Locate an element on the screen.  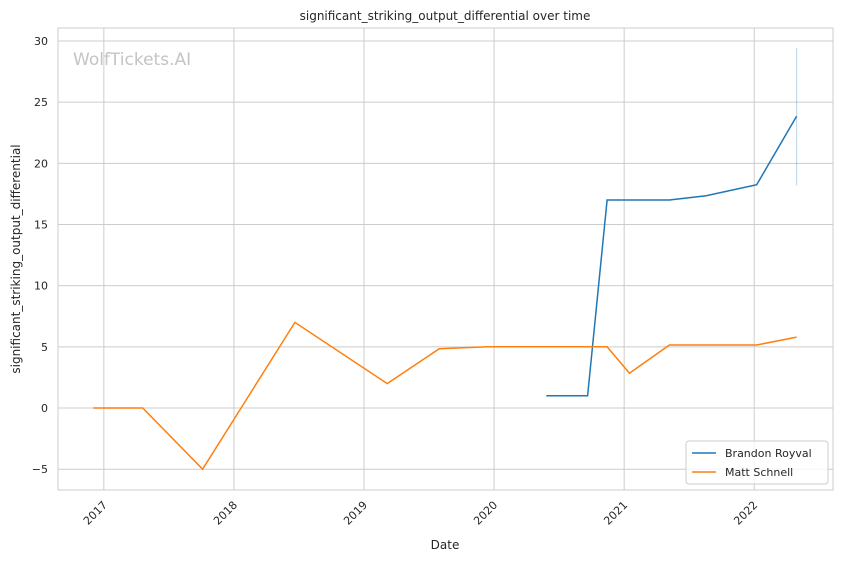
x-tick-label: 2021 is located at coordinates (615, 513).